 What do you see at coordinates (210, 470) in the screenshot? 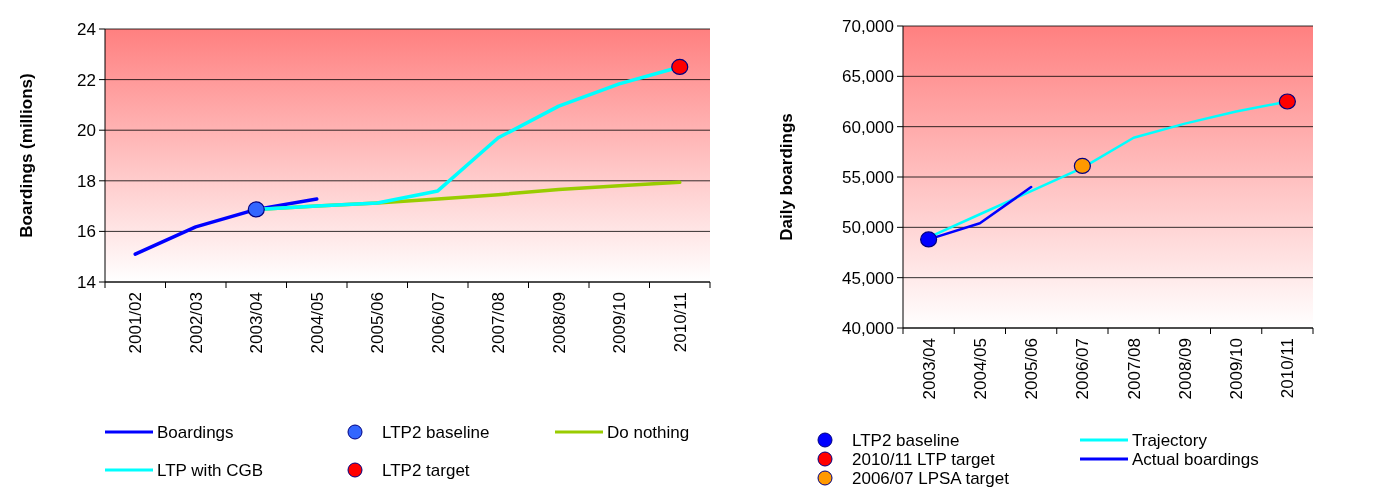
I see `legend-label: LTP with CGB` at bounding box center [210, 470].